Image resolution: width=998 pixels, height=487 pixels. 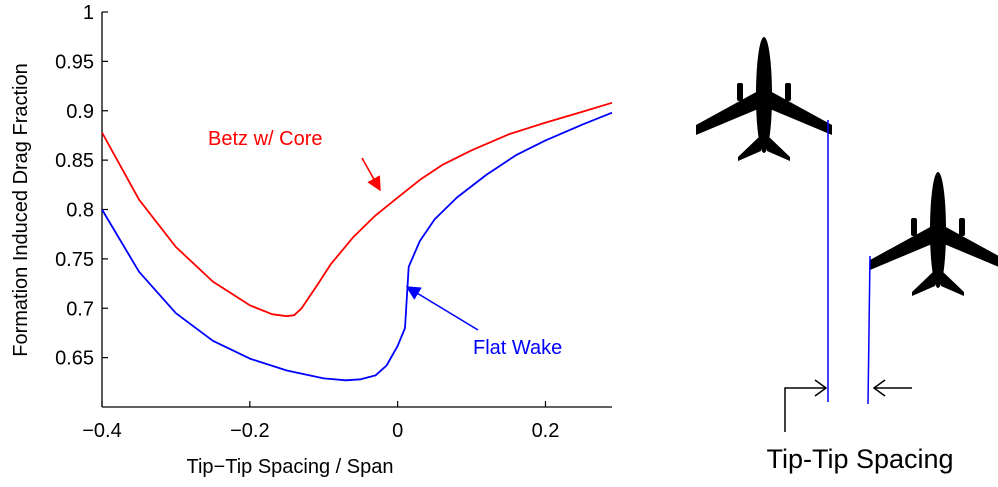 I want to click on y-tick-label: 0.9, so click(x=80, y=112).